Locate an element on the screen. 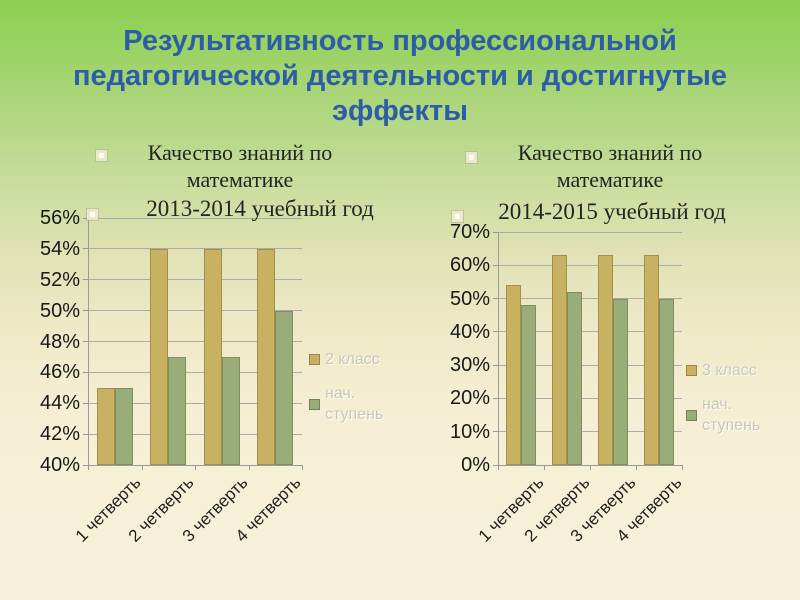  legend-item: 3 класс is located at coordinates (737, 370).